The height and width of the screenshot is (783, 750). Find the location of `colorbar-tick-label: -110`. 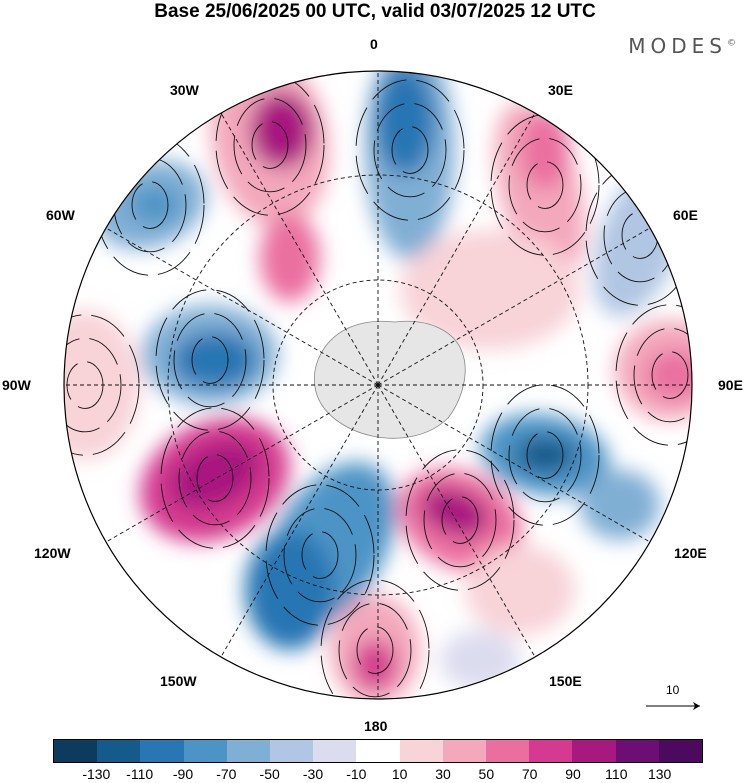

colorbar-tick-label: -110 is located at coordinates (140, 774).